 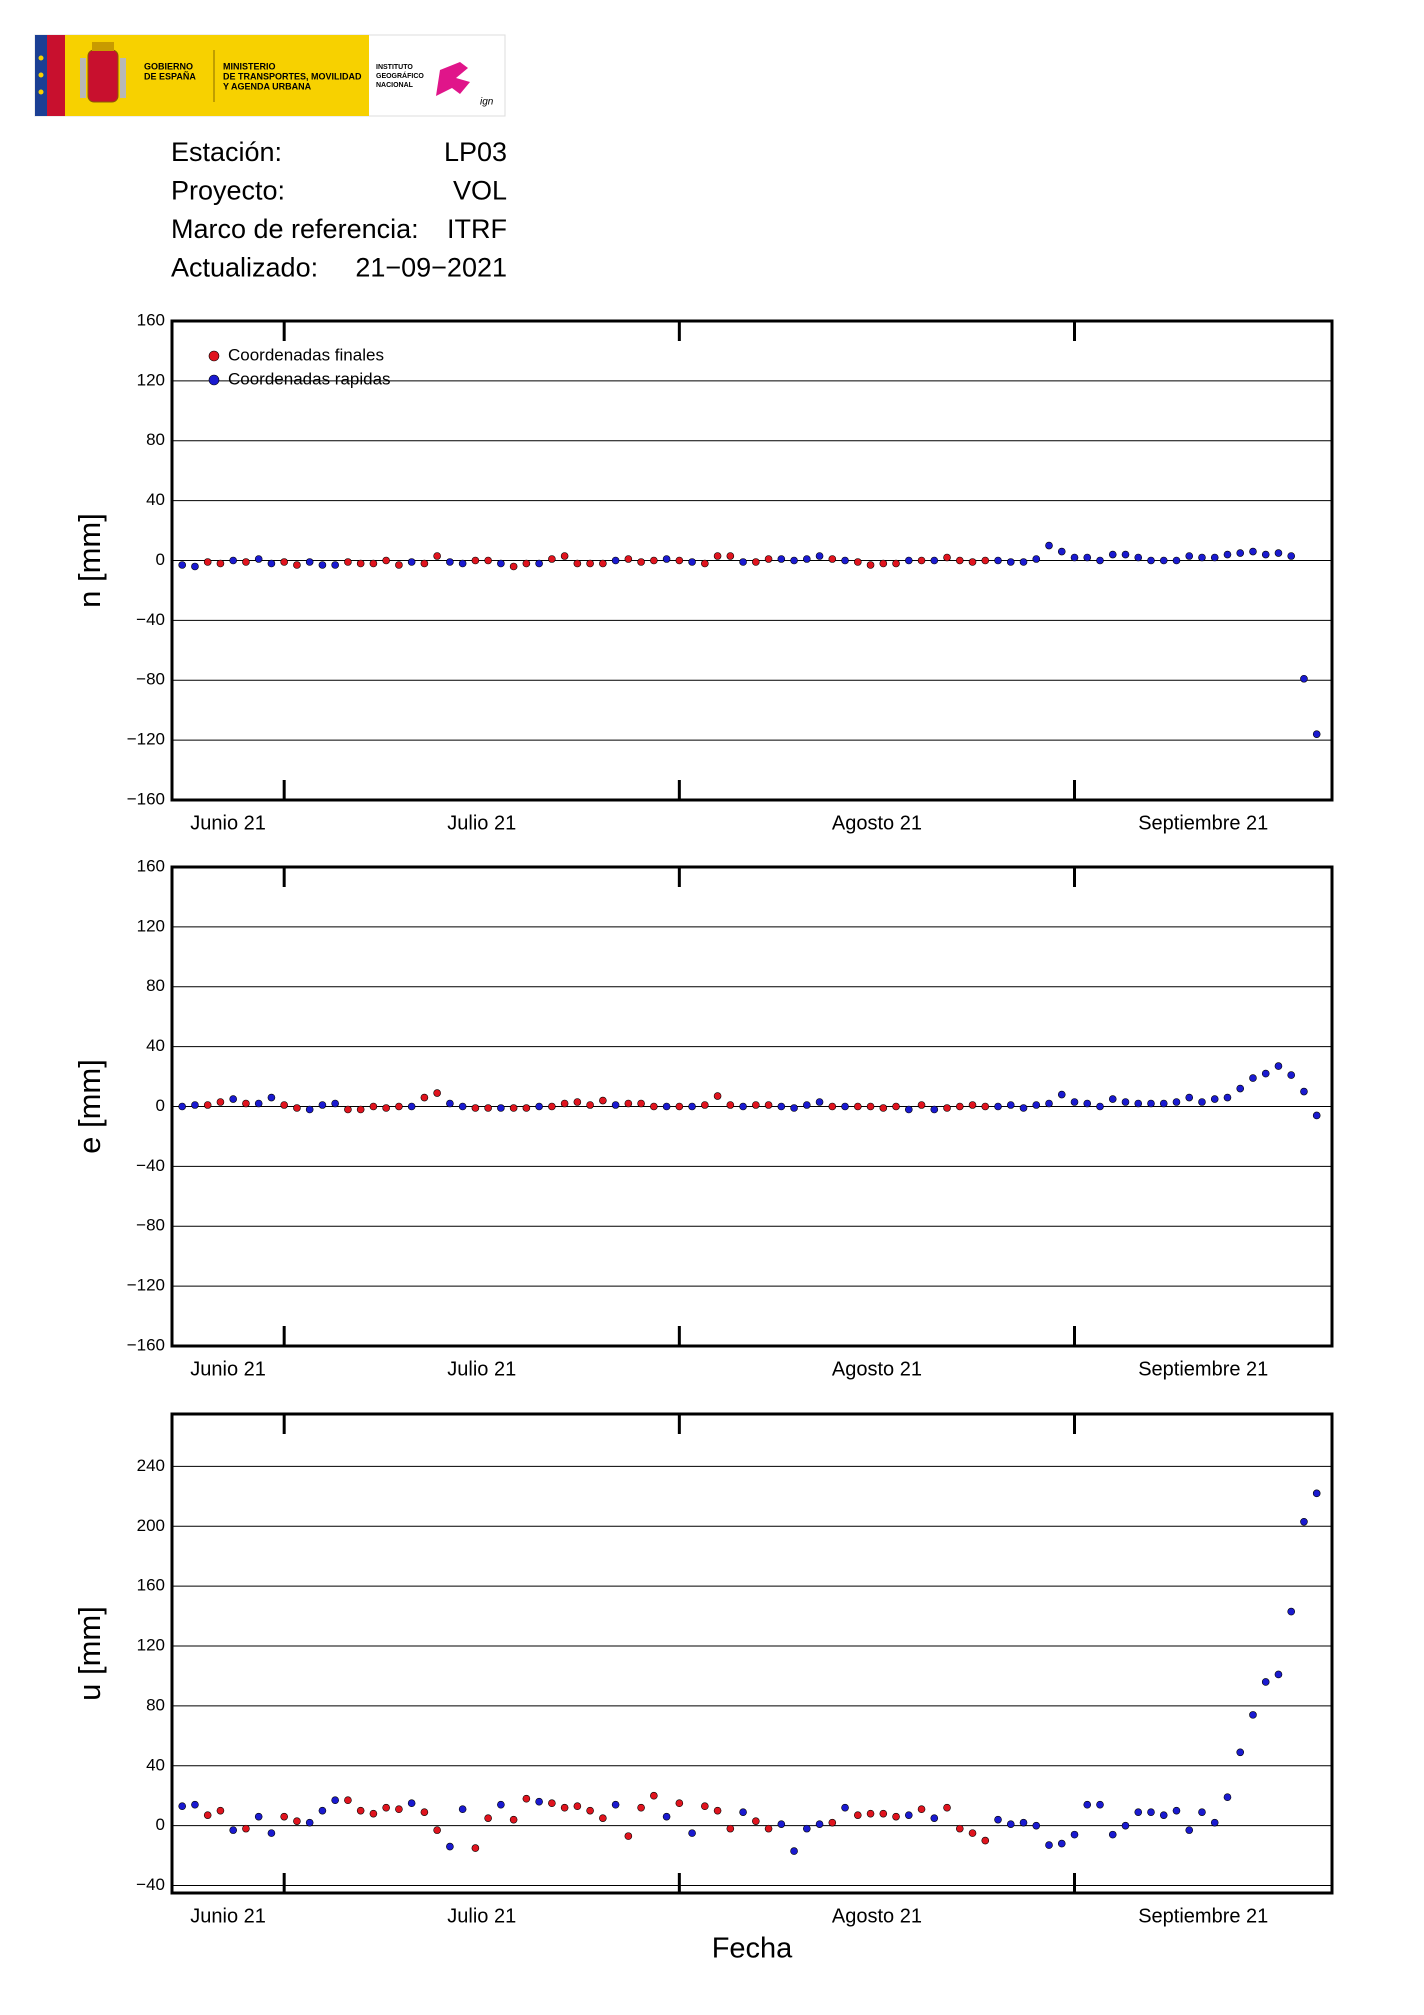 I want to click on legend-label: Coordenadas finales, so click(x=306, y=354).